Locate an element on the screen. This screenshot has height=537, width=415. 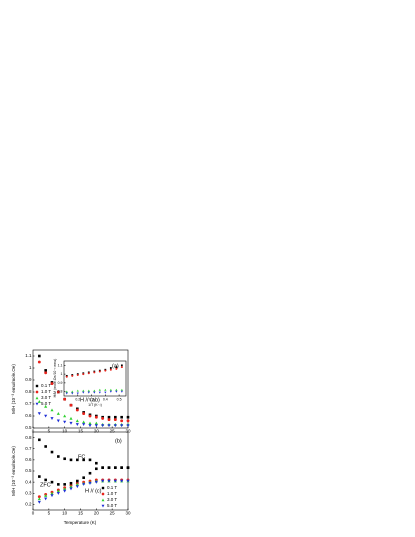
x-tick-label: 0.2 is located at coordinates (77, 399).